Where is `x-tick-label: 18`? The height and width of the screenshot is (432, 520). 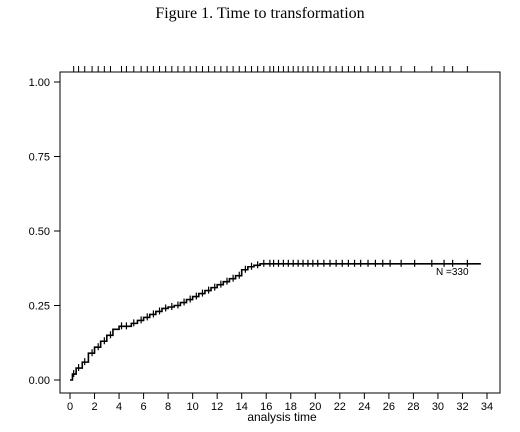 x-tick-label: 18 is located at coordinates (291, 407).